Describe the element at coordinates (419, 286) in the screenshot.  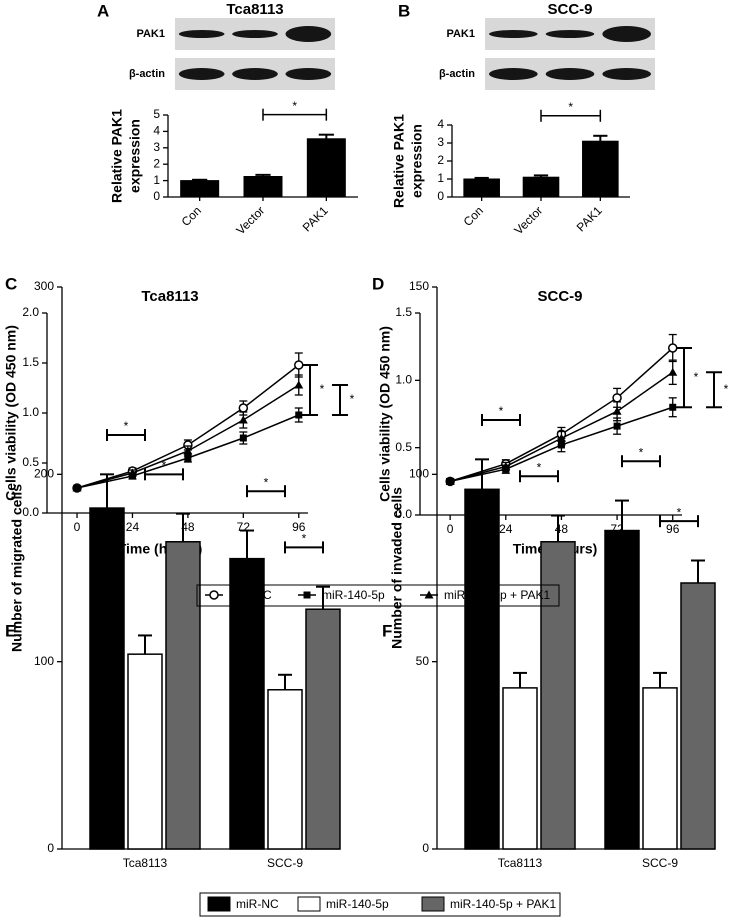
I see `y-tick-label: 150` at that location.